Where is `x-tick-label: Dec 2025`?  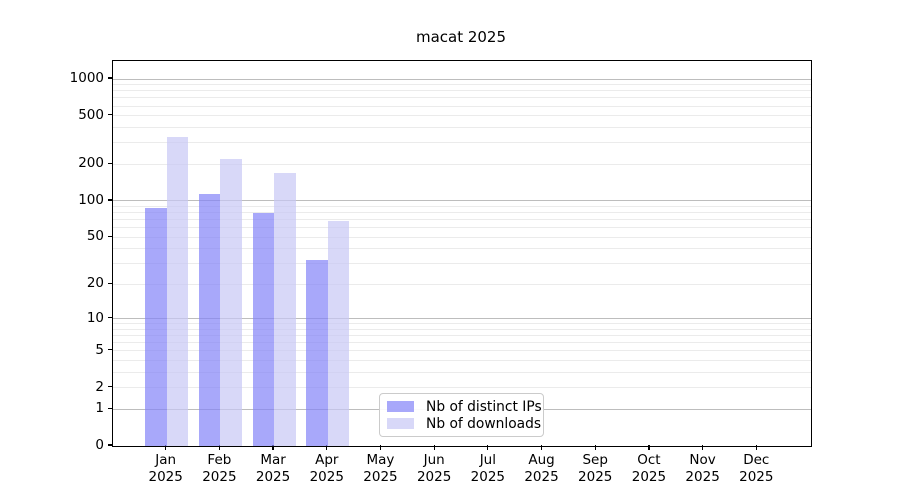 x-tick-label: Dec 2025 is located at coordinates (756, 469).